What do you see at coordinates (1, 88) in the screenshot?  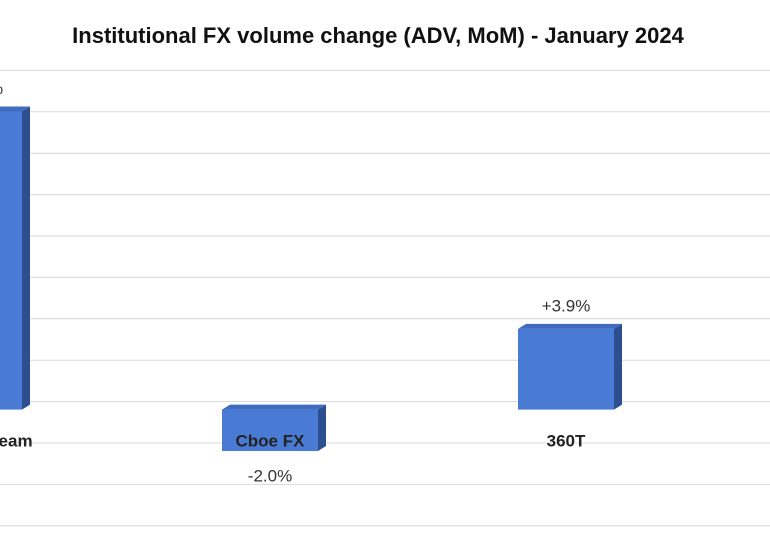 I see `data-label: +14.4%` at bounding box center [1, 88].